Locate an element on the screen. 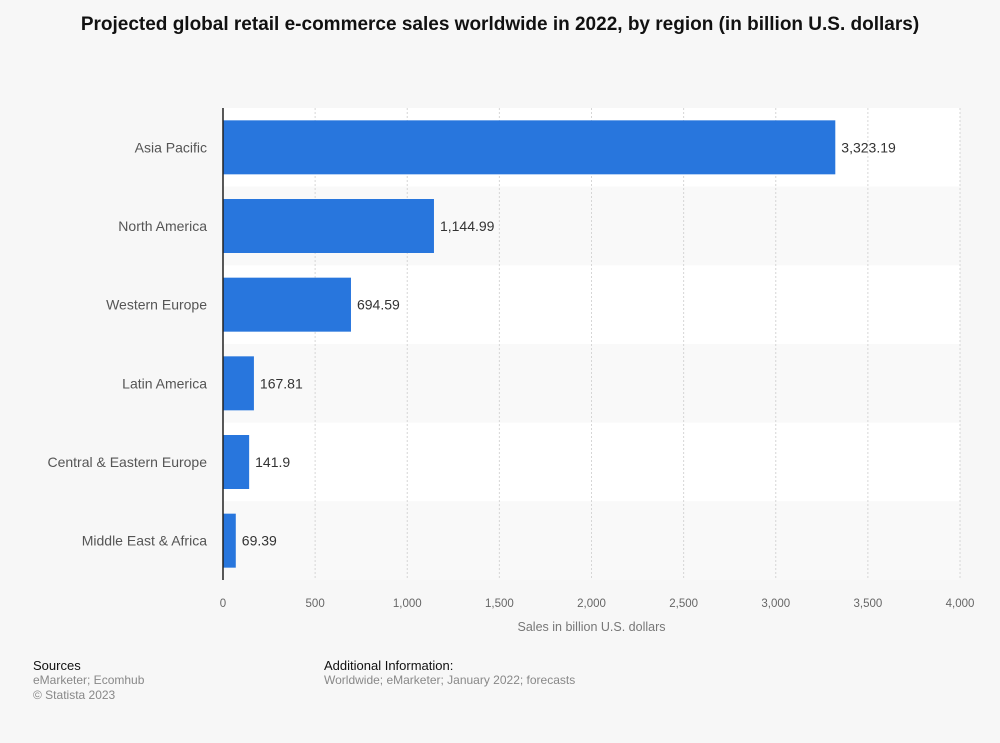  x-axis-title: Sales in billion U.S. dollars is located at coordinates (592, 627).